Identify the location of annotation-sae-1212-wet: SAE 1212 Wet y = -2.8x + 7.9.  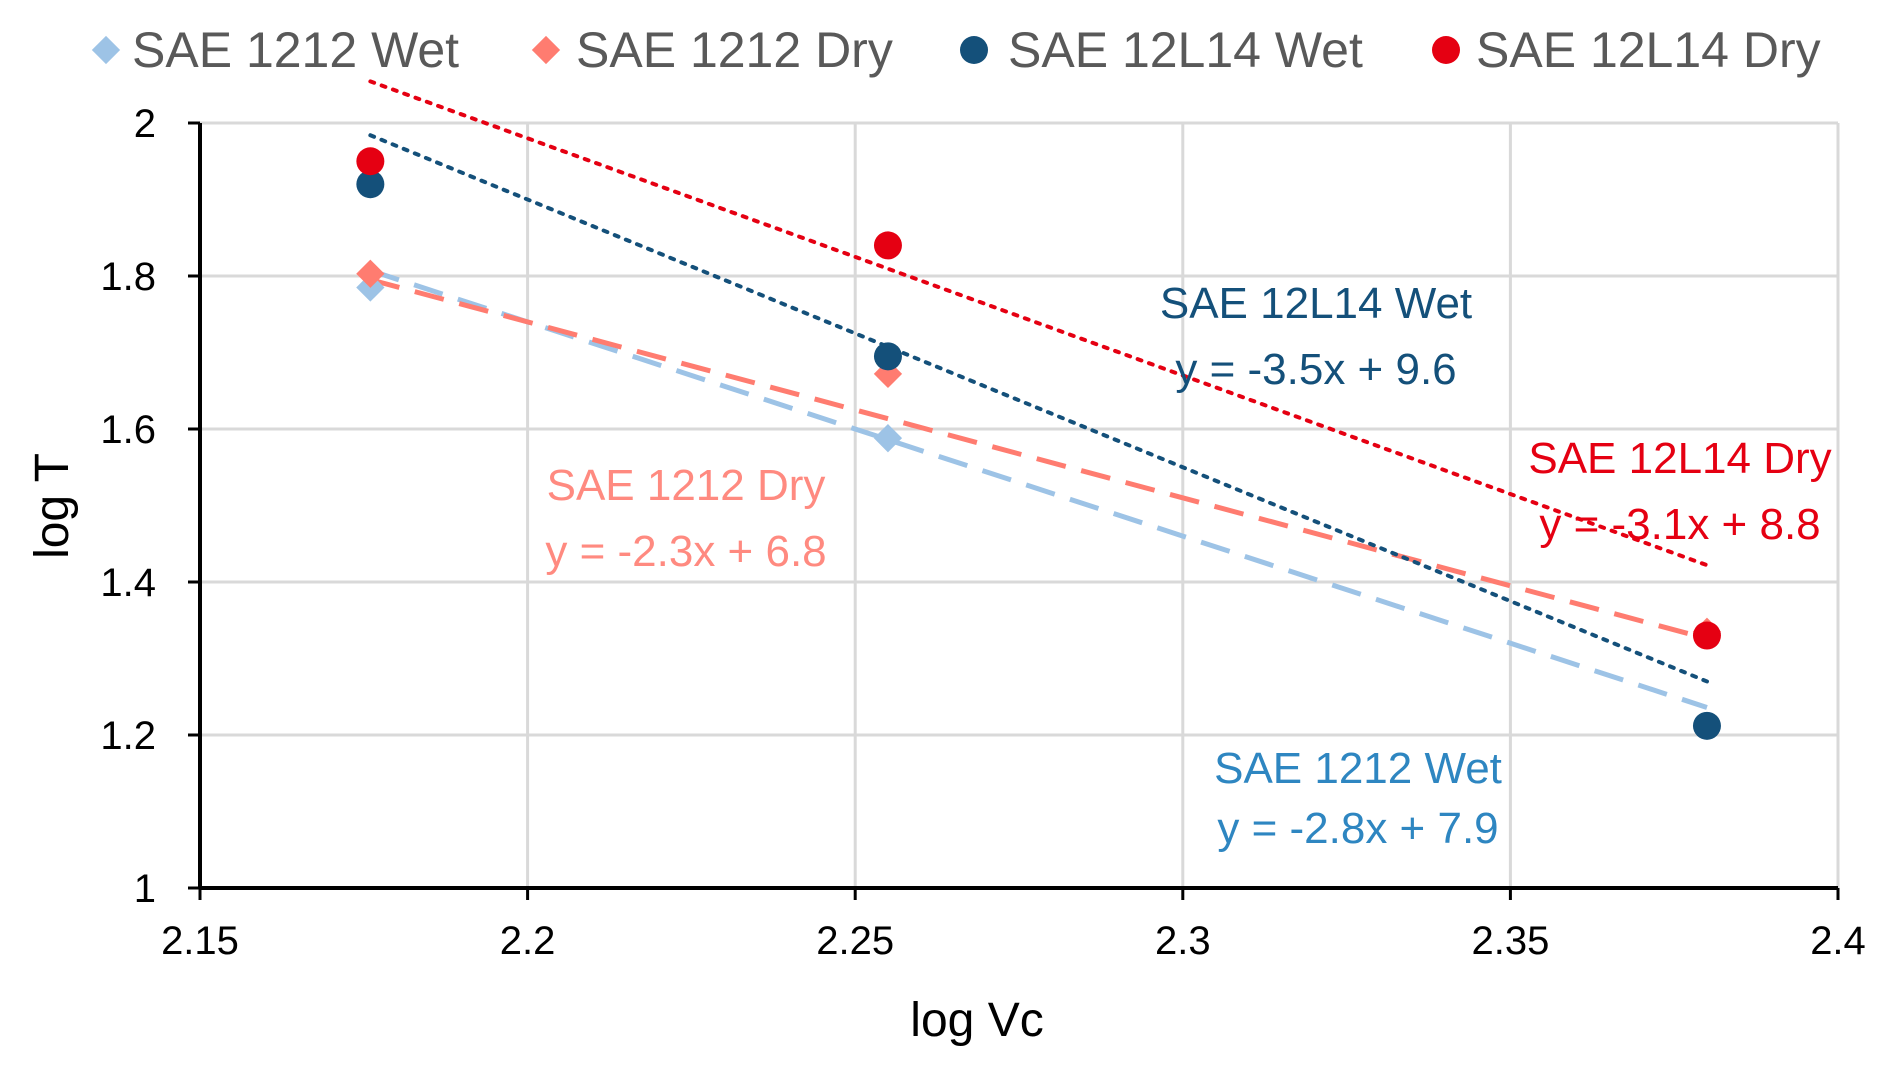
(1358, 798).